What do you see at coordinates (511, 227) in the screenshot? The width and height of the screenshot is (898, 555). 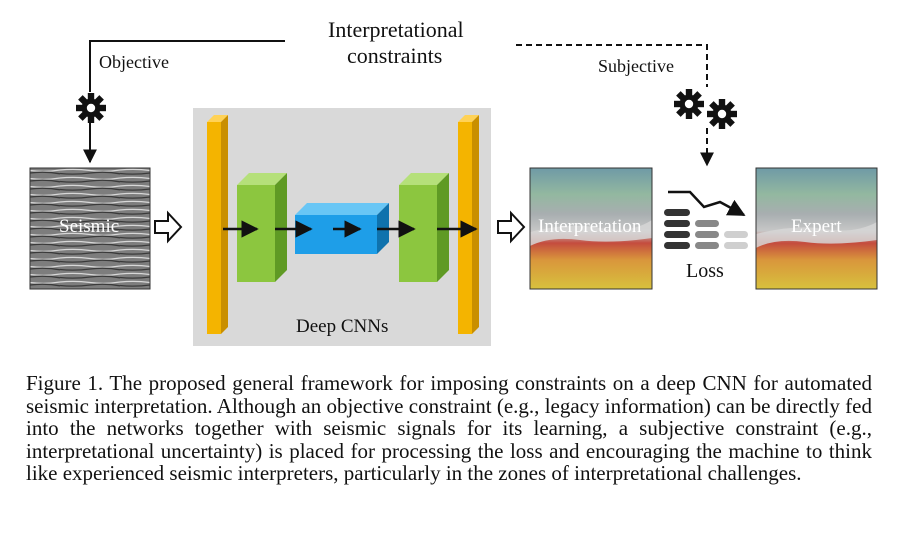 I see `flow-arrow-out` at bounding box center [511, 227].